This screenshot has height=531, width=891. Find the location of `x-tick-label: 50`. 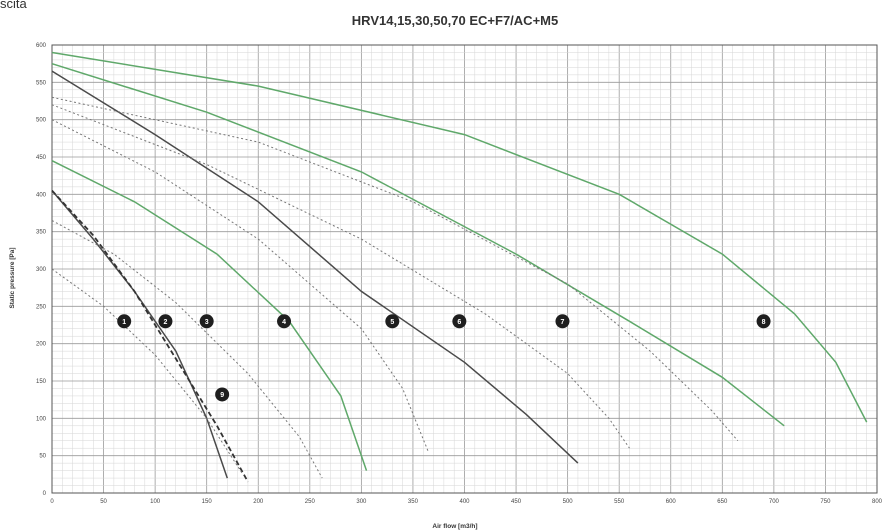

x-tick-label: 50 is located at coordinates (103, 502).